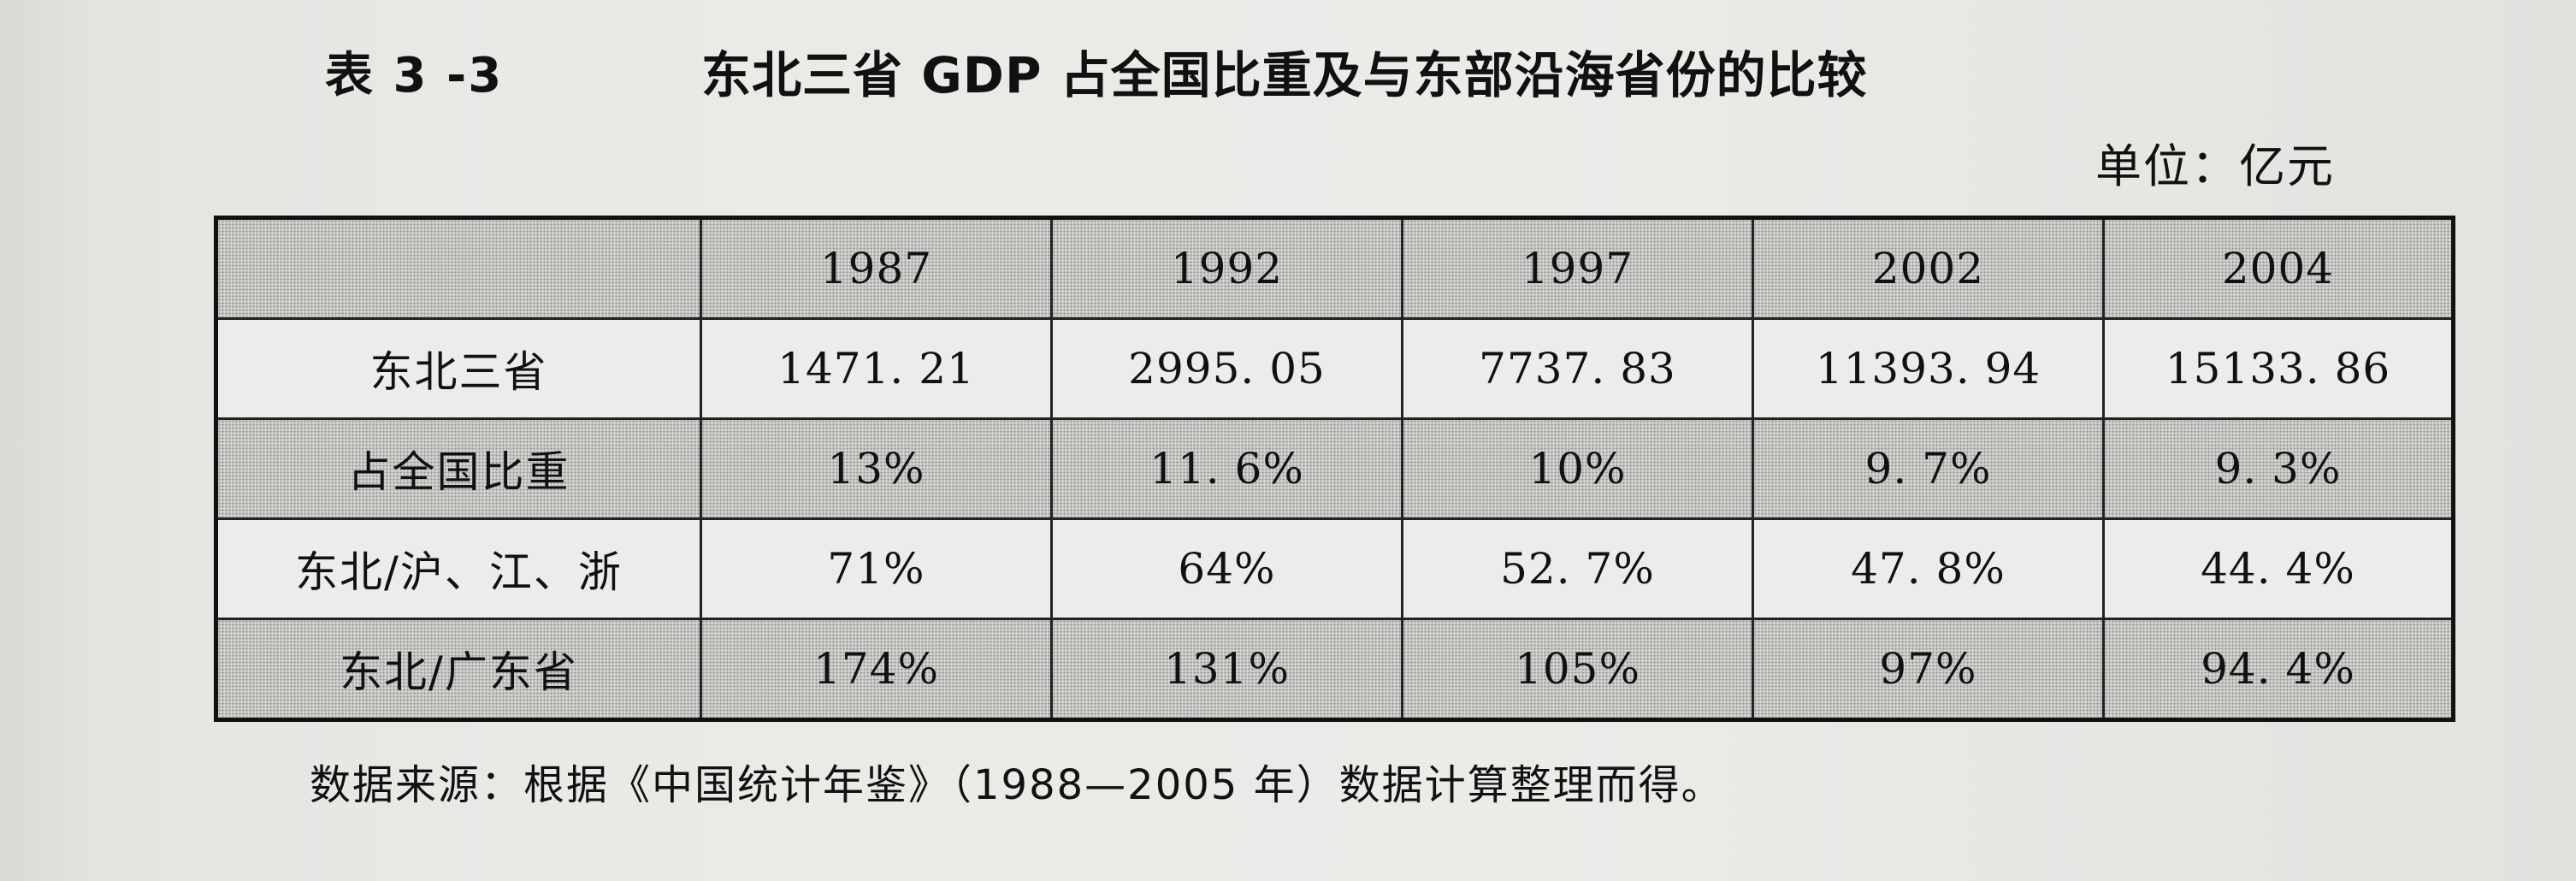 This screenshot has height=881, width=2576. I want to click on row-header-vs-guangdong: 东北/广东省, so click(459, 669).